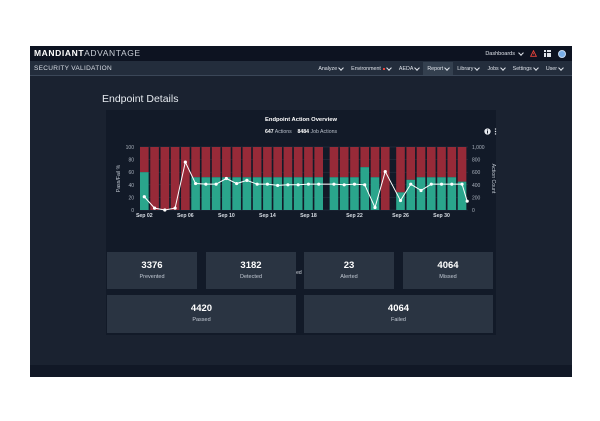  Describe the element at coordinates (73, 68) in the screenshot. I see `section-title: SECURITY VALIDATION` at that location.